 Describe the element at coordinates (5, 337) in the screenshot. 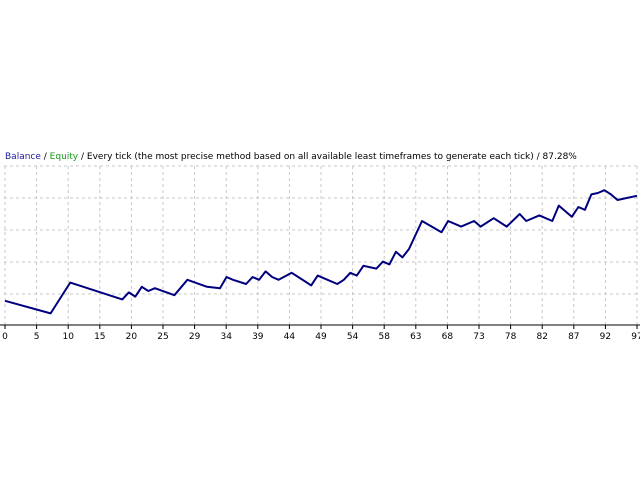

I see `x-tick-label: 0` at that location.